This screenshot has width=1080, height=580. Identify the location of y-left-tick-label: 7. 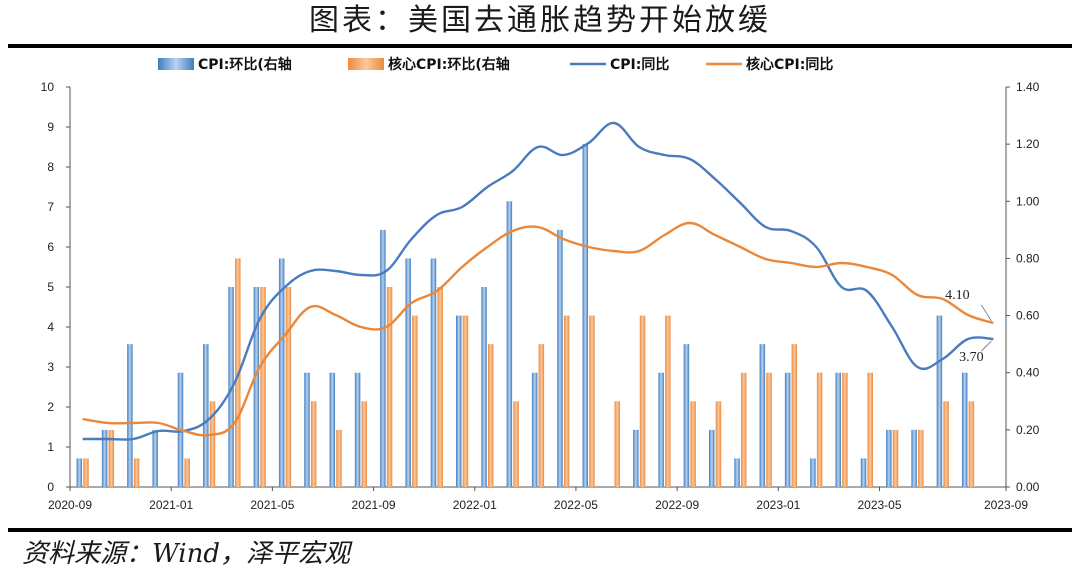
(50, 207).